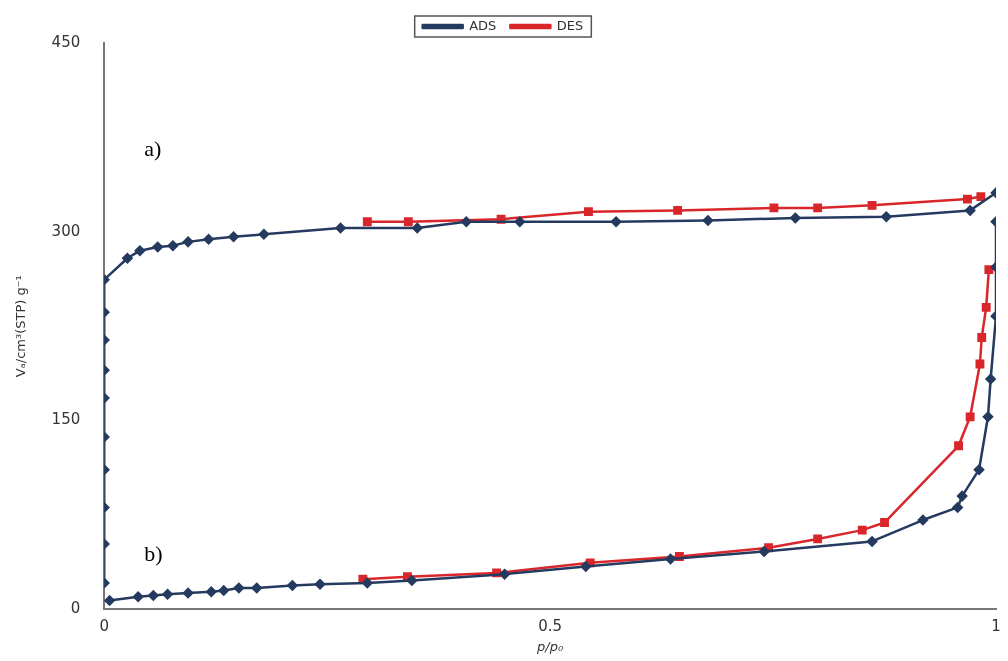 The width and height of the screenshot is (1008, 661). What do you see at coordinates (66, 419) in the screenshot?
I see `y-tick-label: 150` at bounding box center [66, 419].